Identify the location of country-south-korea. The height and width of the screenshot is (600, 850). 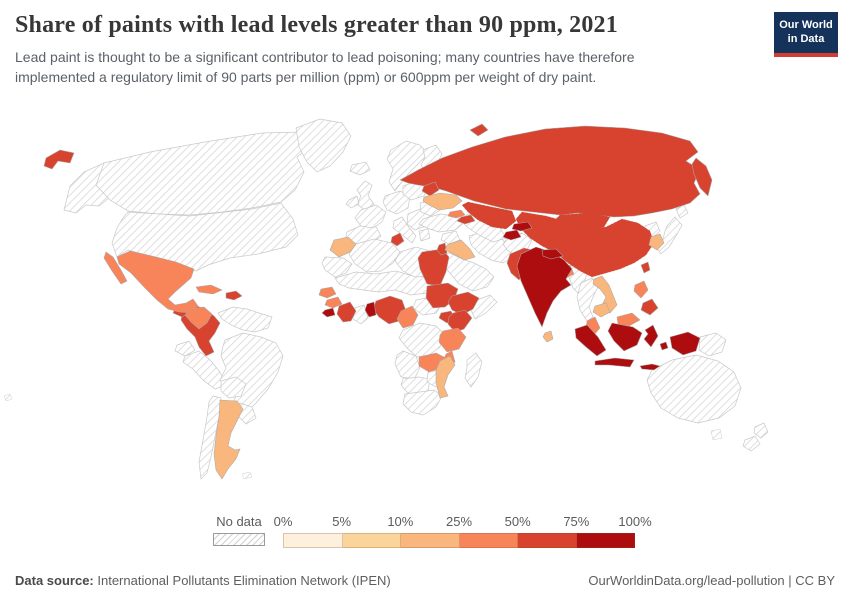
(656, 242).